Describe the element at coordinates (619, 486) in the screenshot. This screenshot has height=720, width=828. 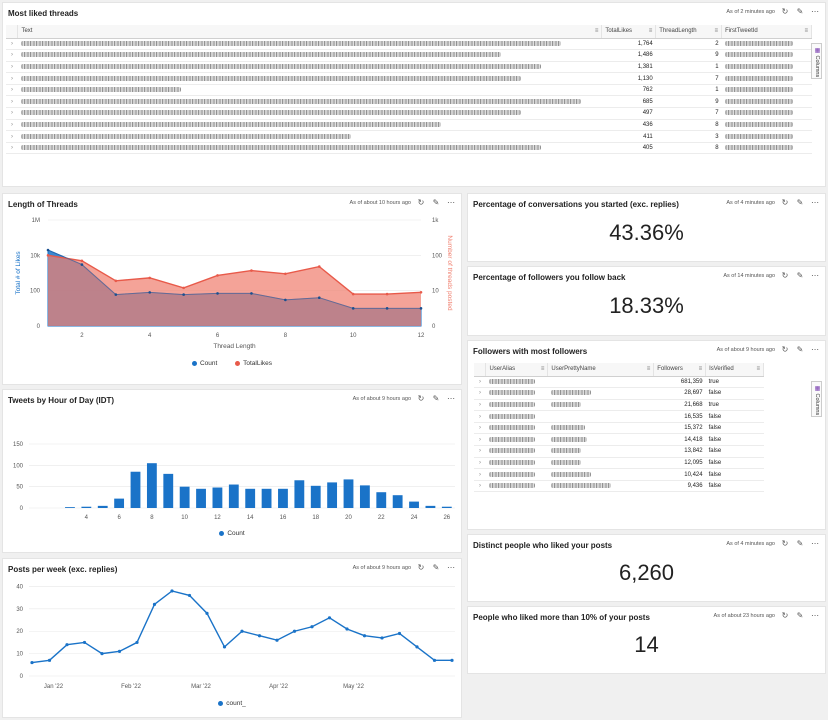
I see `table-row: › 9,436 false` at that location.